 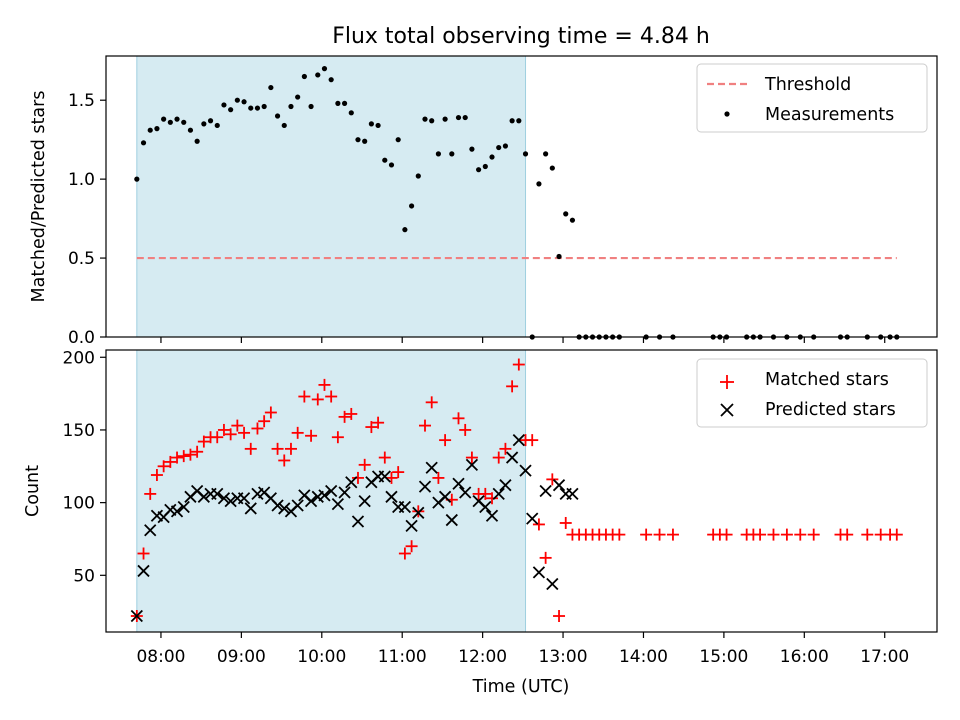 What do you see at coordinates (160, 657) in the screenshot?
I see `x-tick-label: 08:00` at bounding box center [160, 657].